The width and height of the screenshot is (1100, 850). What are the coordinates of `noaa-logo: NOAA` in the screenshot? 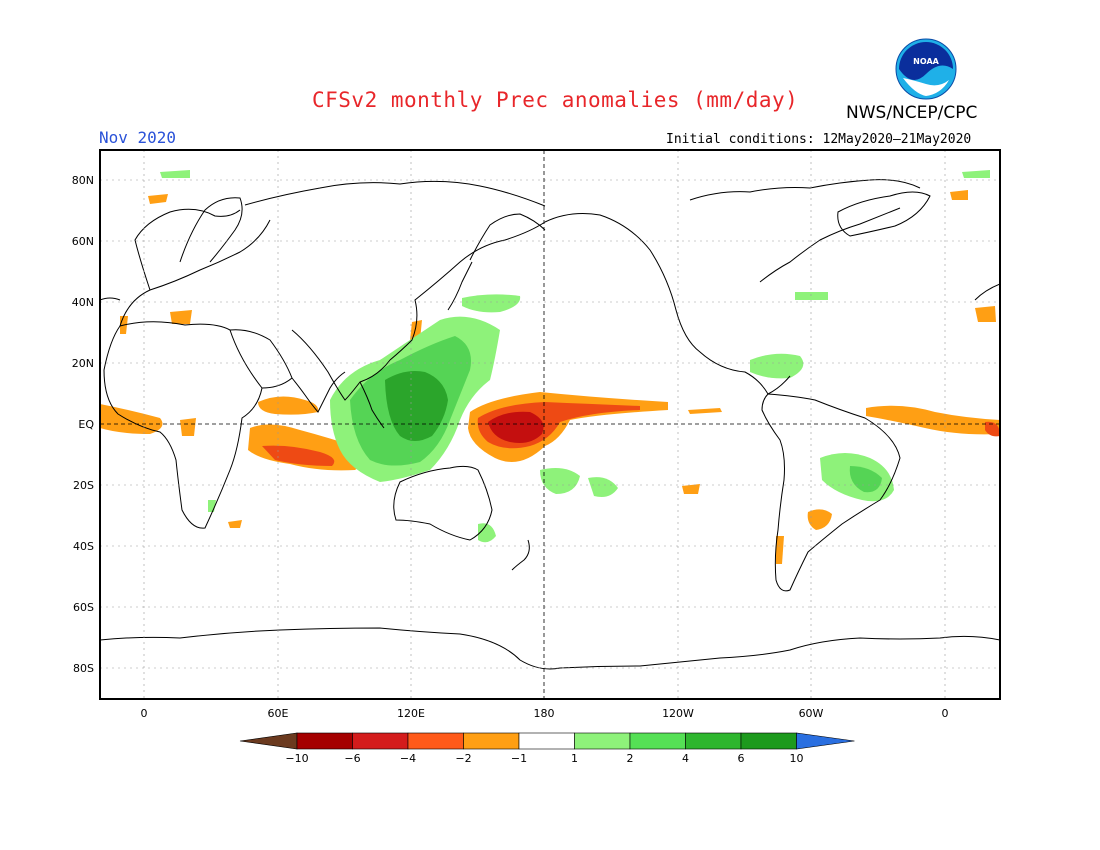 It's located at (926, 69).